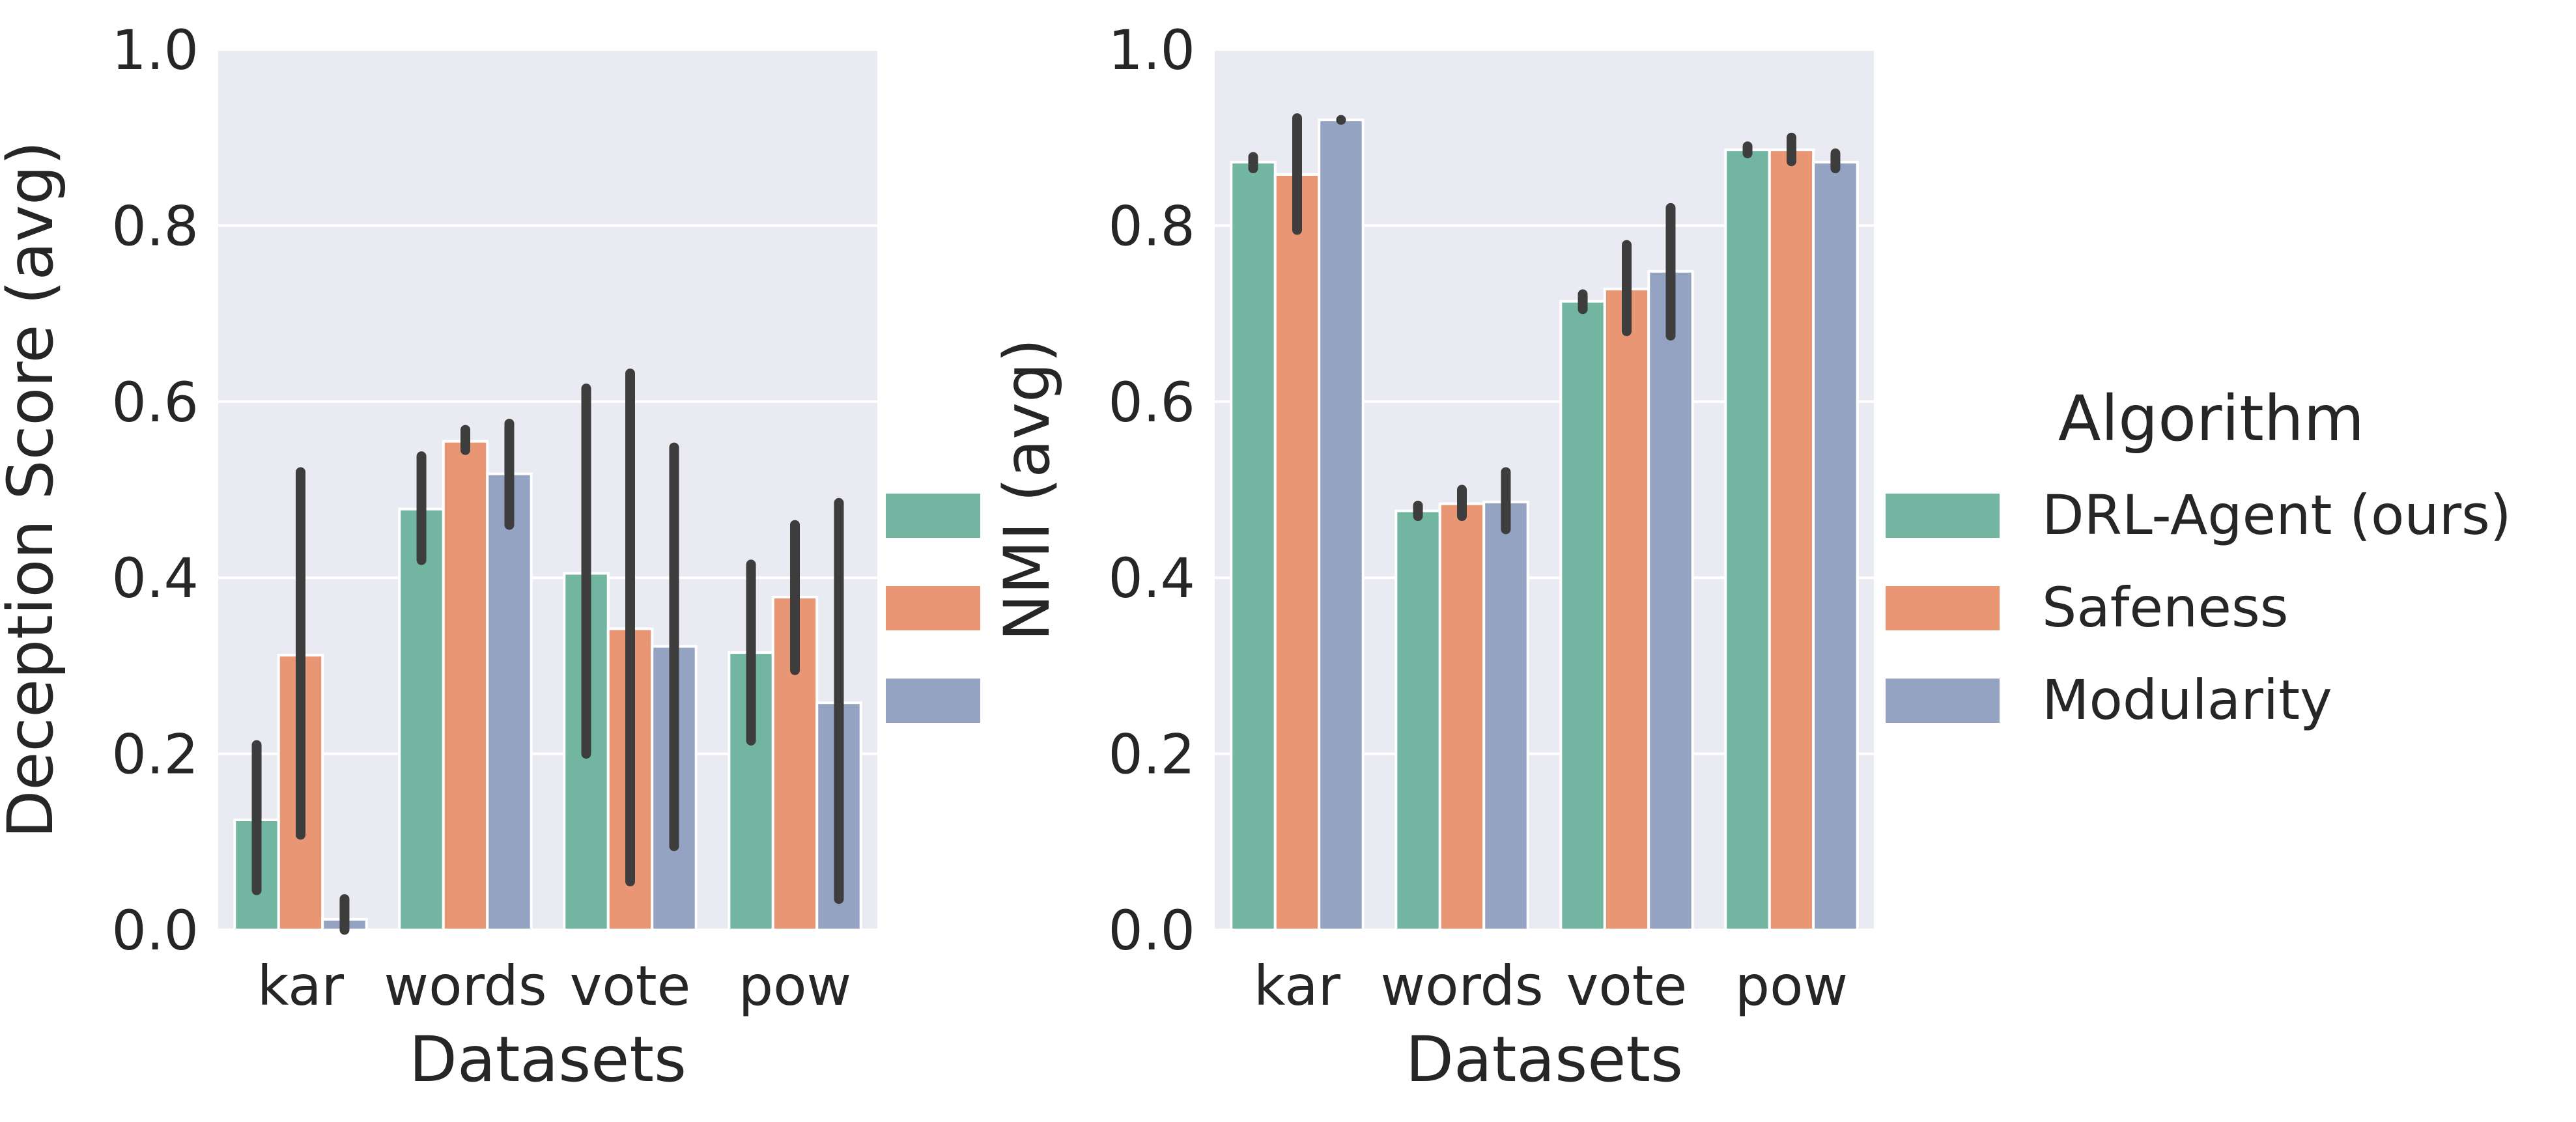  Describe the element at coordinates (33, 489) in the screenshot. I see `y-axis-label: Deception Score (avg)` at that location.